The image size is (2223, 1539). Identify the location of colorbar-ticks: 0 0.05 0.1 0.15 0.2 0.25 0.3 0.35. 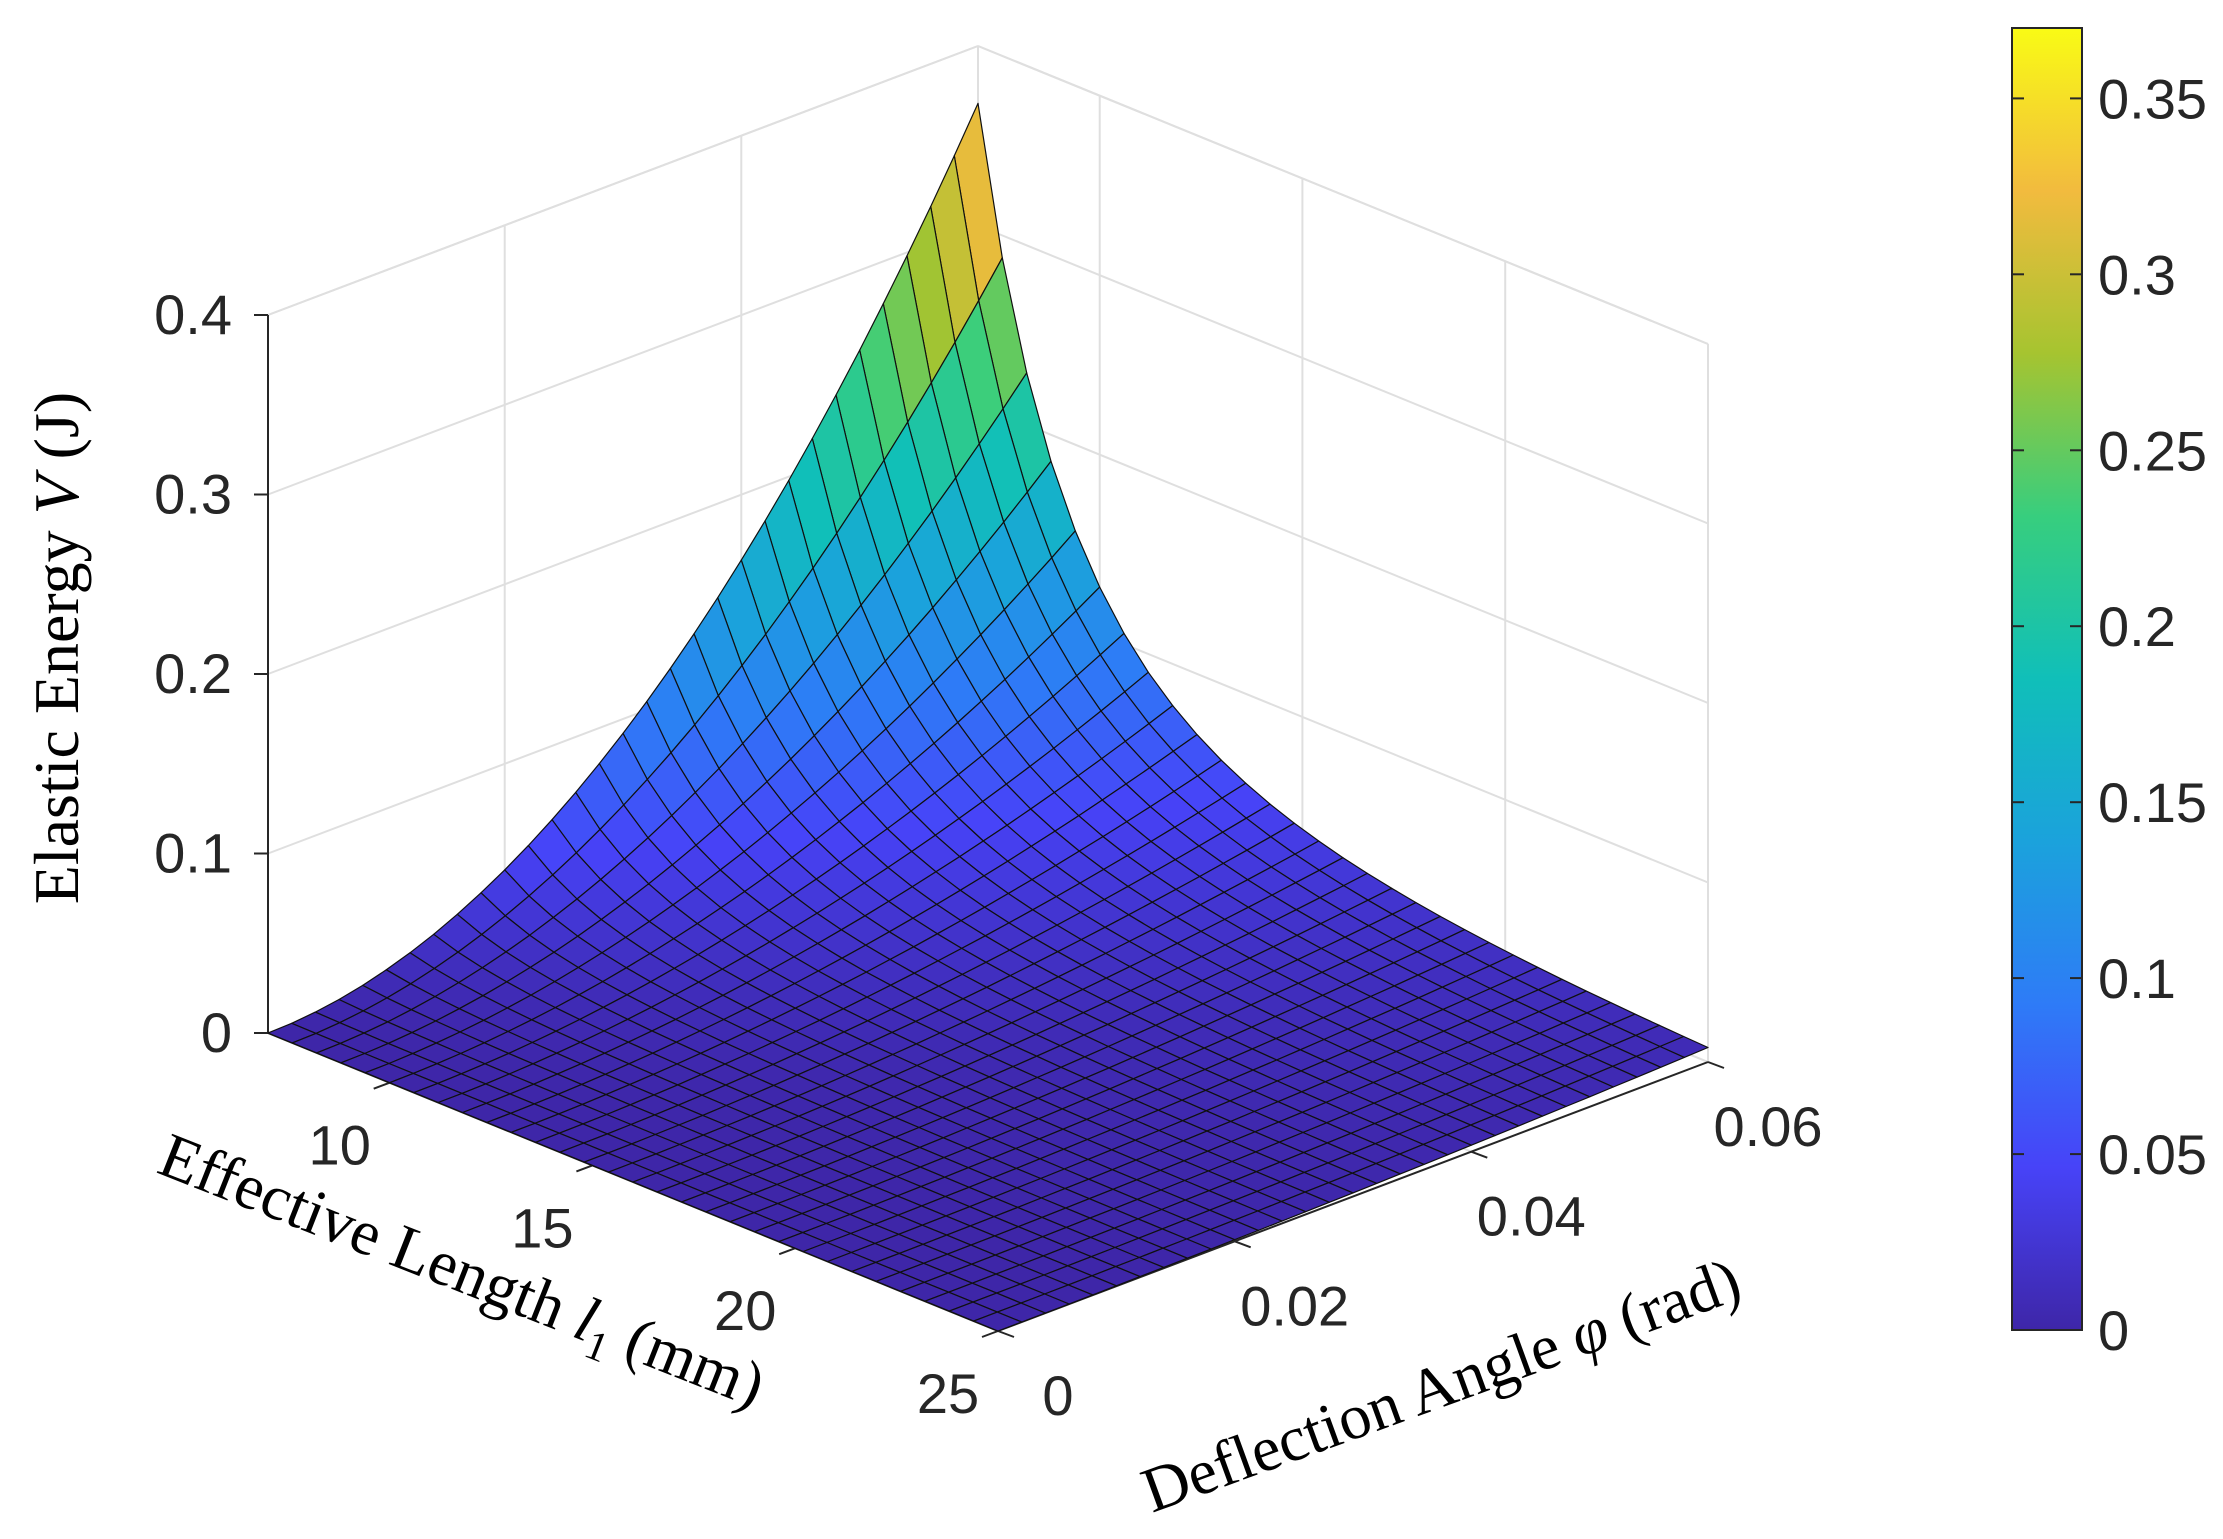
(2109, 714).